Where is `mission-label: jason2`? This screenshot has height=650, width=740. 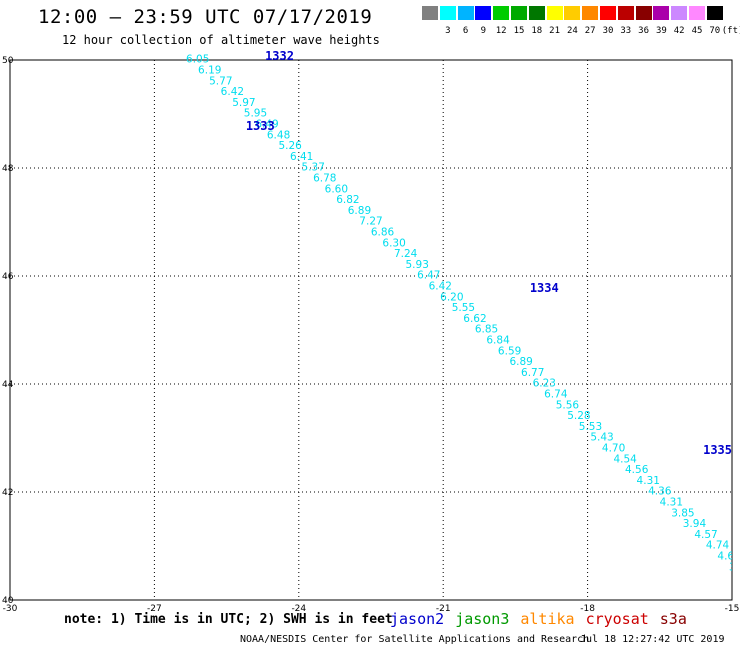 mission-label: jason2 is located at coordinates (417, 619).